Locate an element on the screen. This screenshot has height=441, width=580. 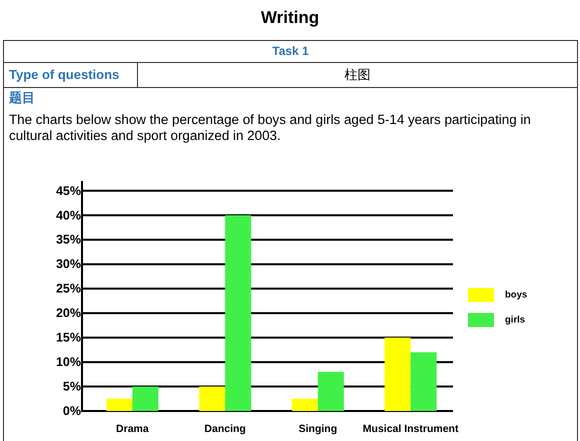
text: 柱图 is located at coordinates (358, 75).